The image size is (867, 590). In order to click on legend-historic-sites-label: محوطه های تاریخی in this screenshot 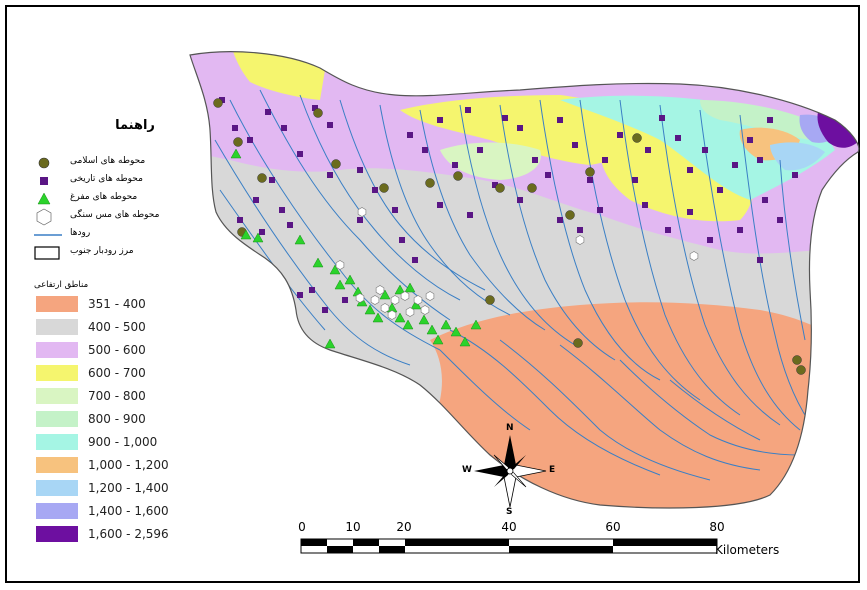, I will do `click(106, 179)`.